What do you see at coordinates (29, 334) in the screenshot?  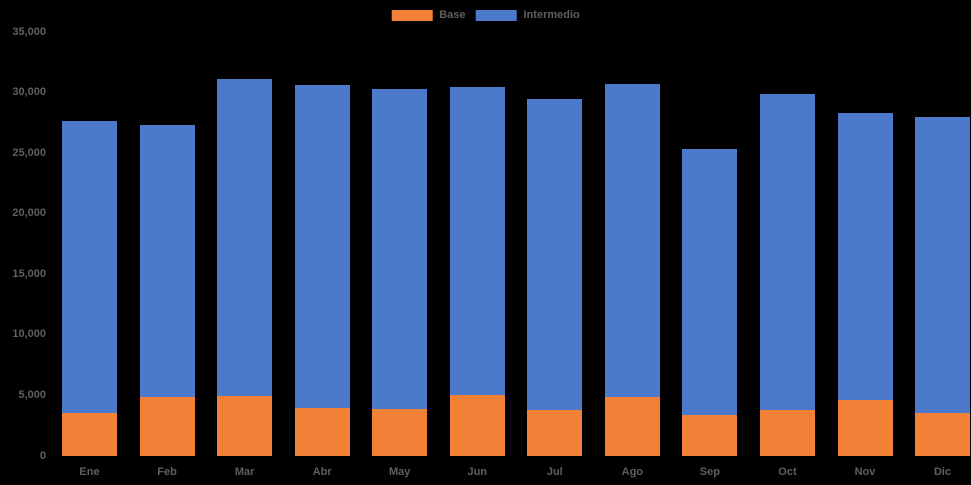 I see `y-axis-tick-label: 10,000` at bounding box center [29, 334].